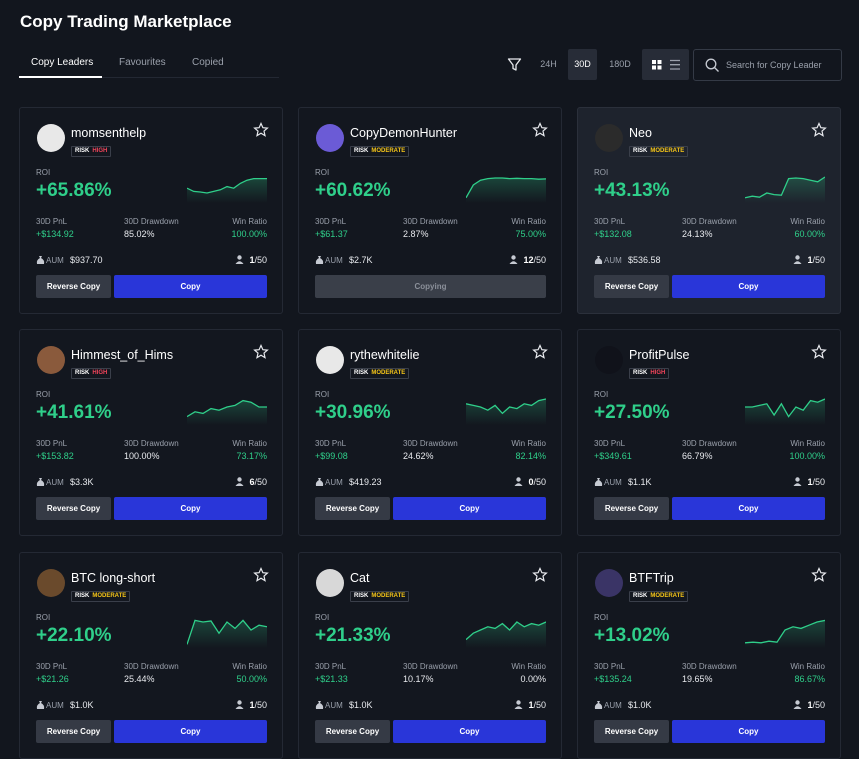  What do you see at coordinates (640, 482) in the screenshot?
I see `aum-value: $1.1K` at bounding box center [640, 482].